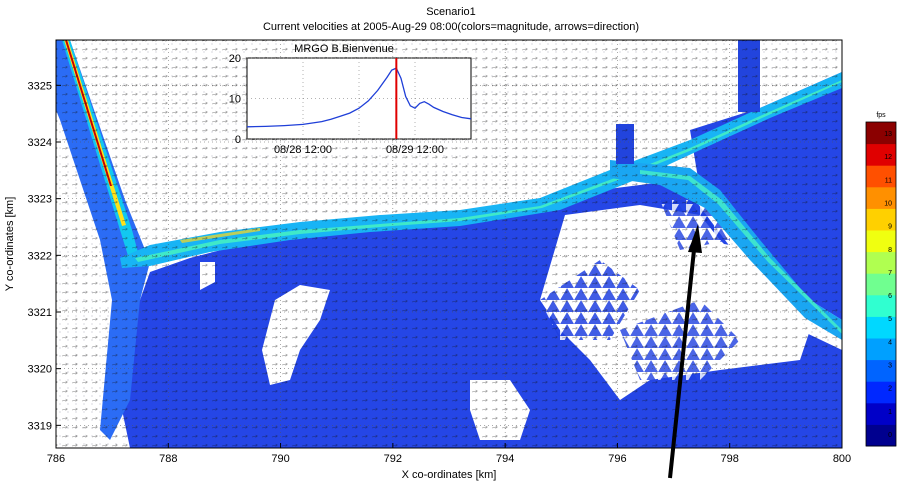 The height and width of the screenshot is (483, 913). I want to click on annotation-arrow-shaft, so click(682, 364).